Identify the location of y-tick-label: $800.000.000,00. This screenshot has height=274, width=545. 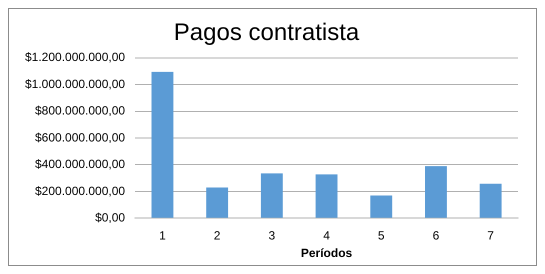
(80, 111).